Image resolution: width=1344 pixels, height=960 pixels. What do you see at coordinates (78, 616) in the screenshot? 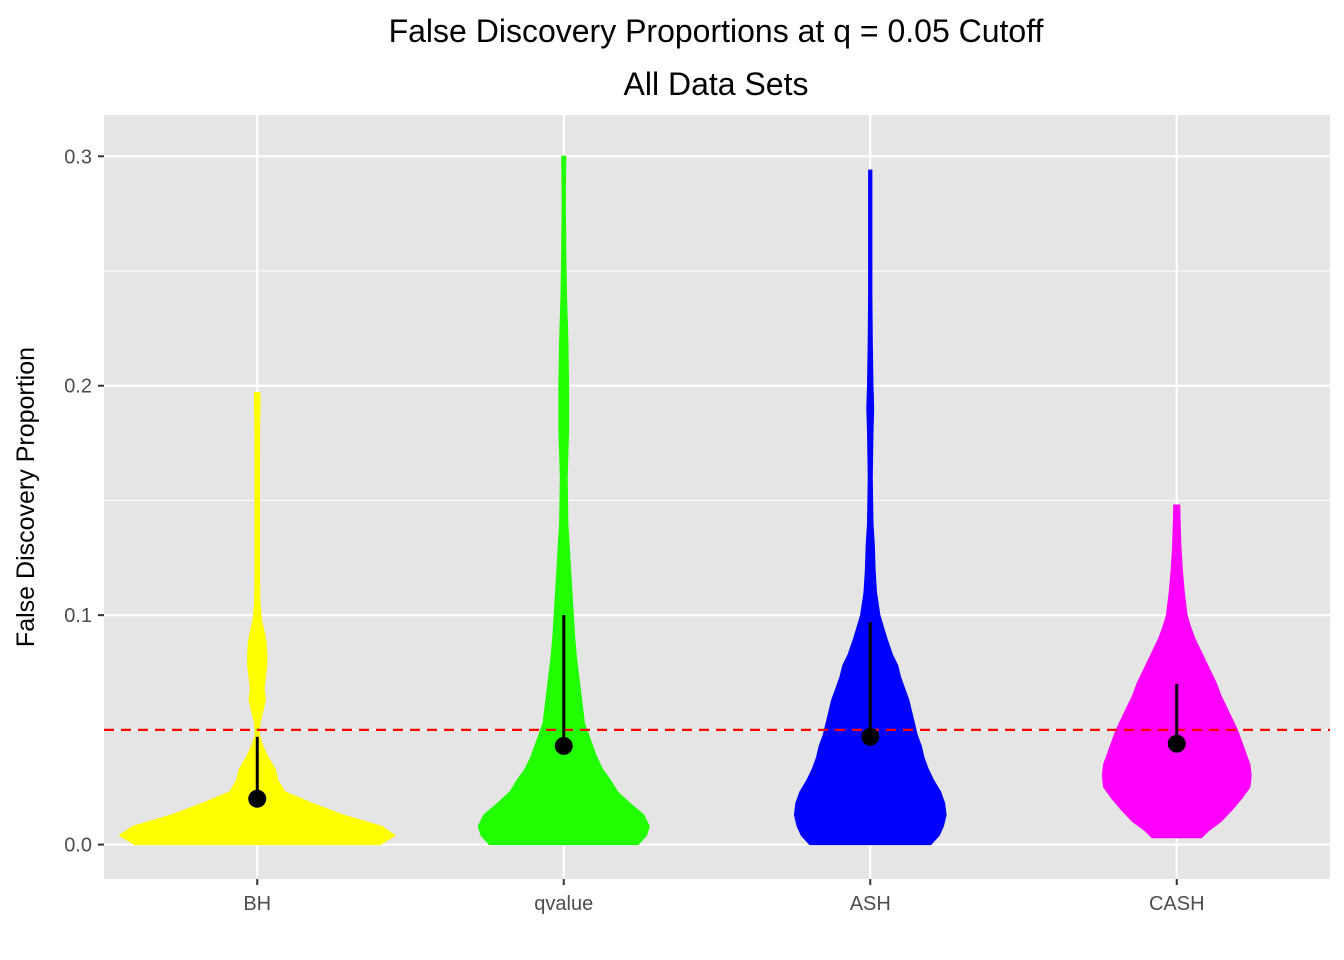
I see `y-tick-label: 0.1` at bounding box center [78, 616].